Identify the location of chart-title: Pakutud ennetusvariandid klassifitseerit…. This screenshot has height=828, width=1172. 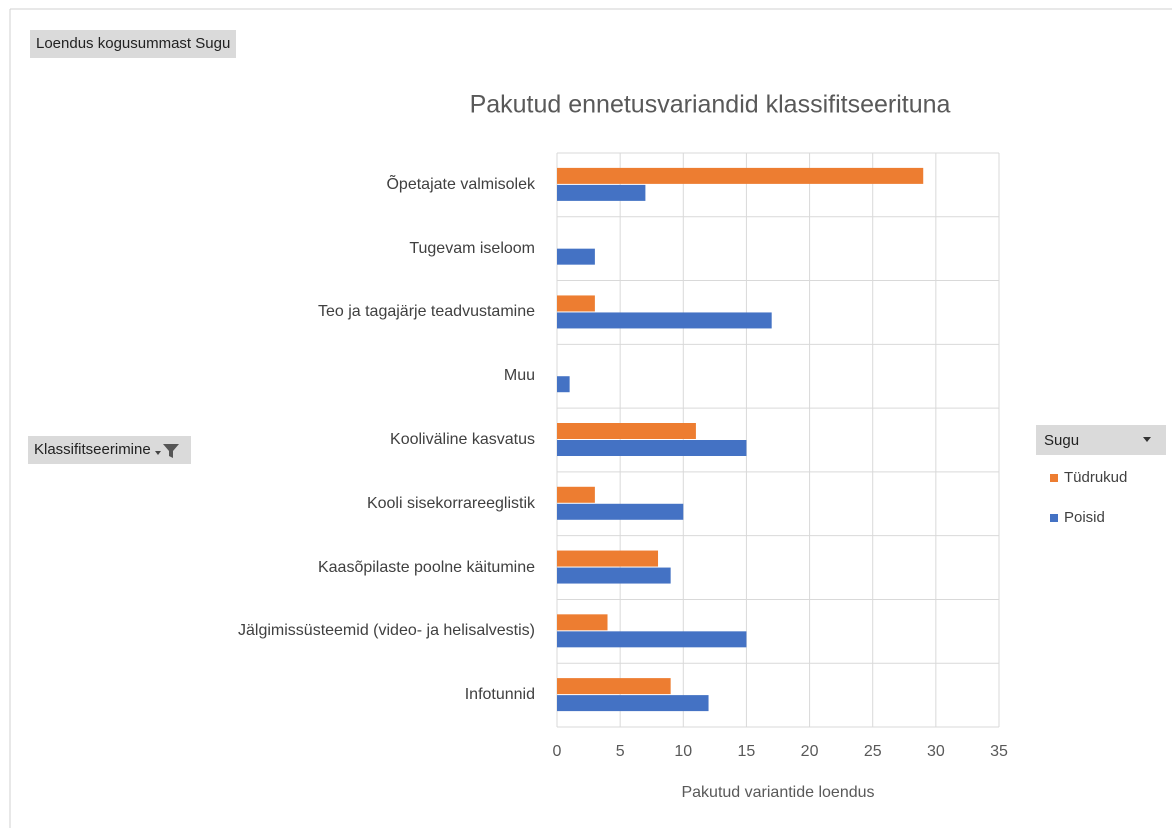
(710, 105).